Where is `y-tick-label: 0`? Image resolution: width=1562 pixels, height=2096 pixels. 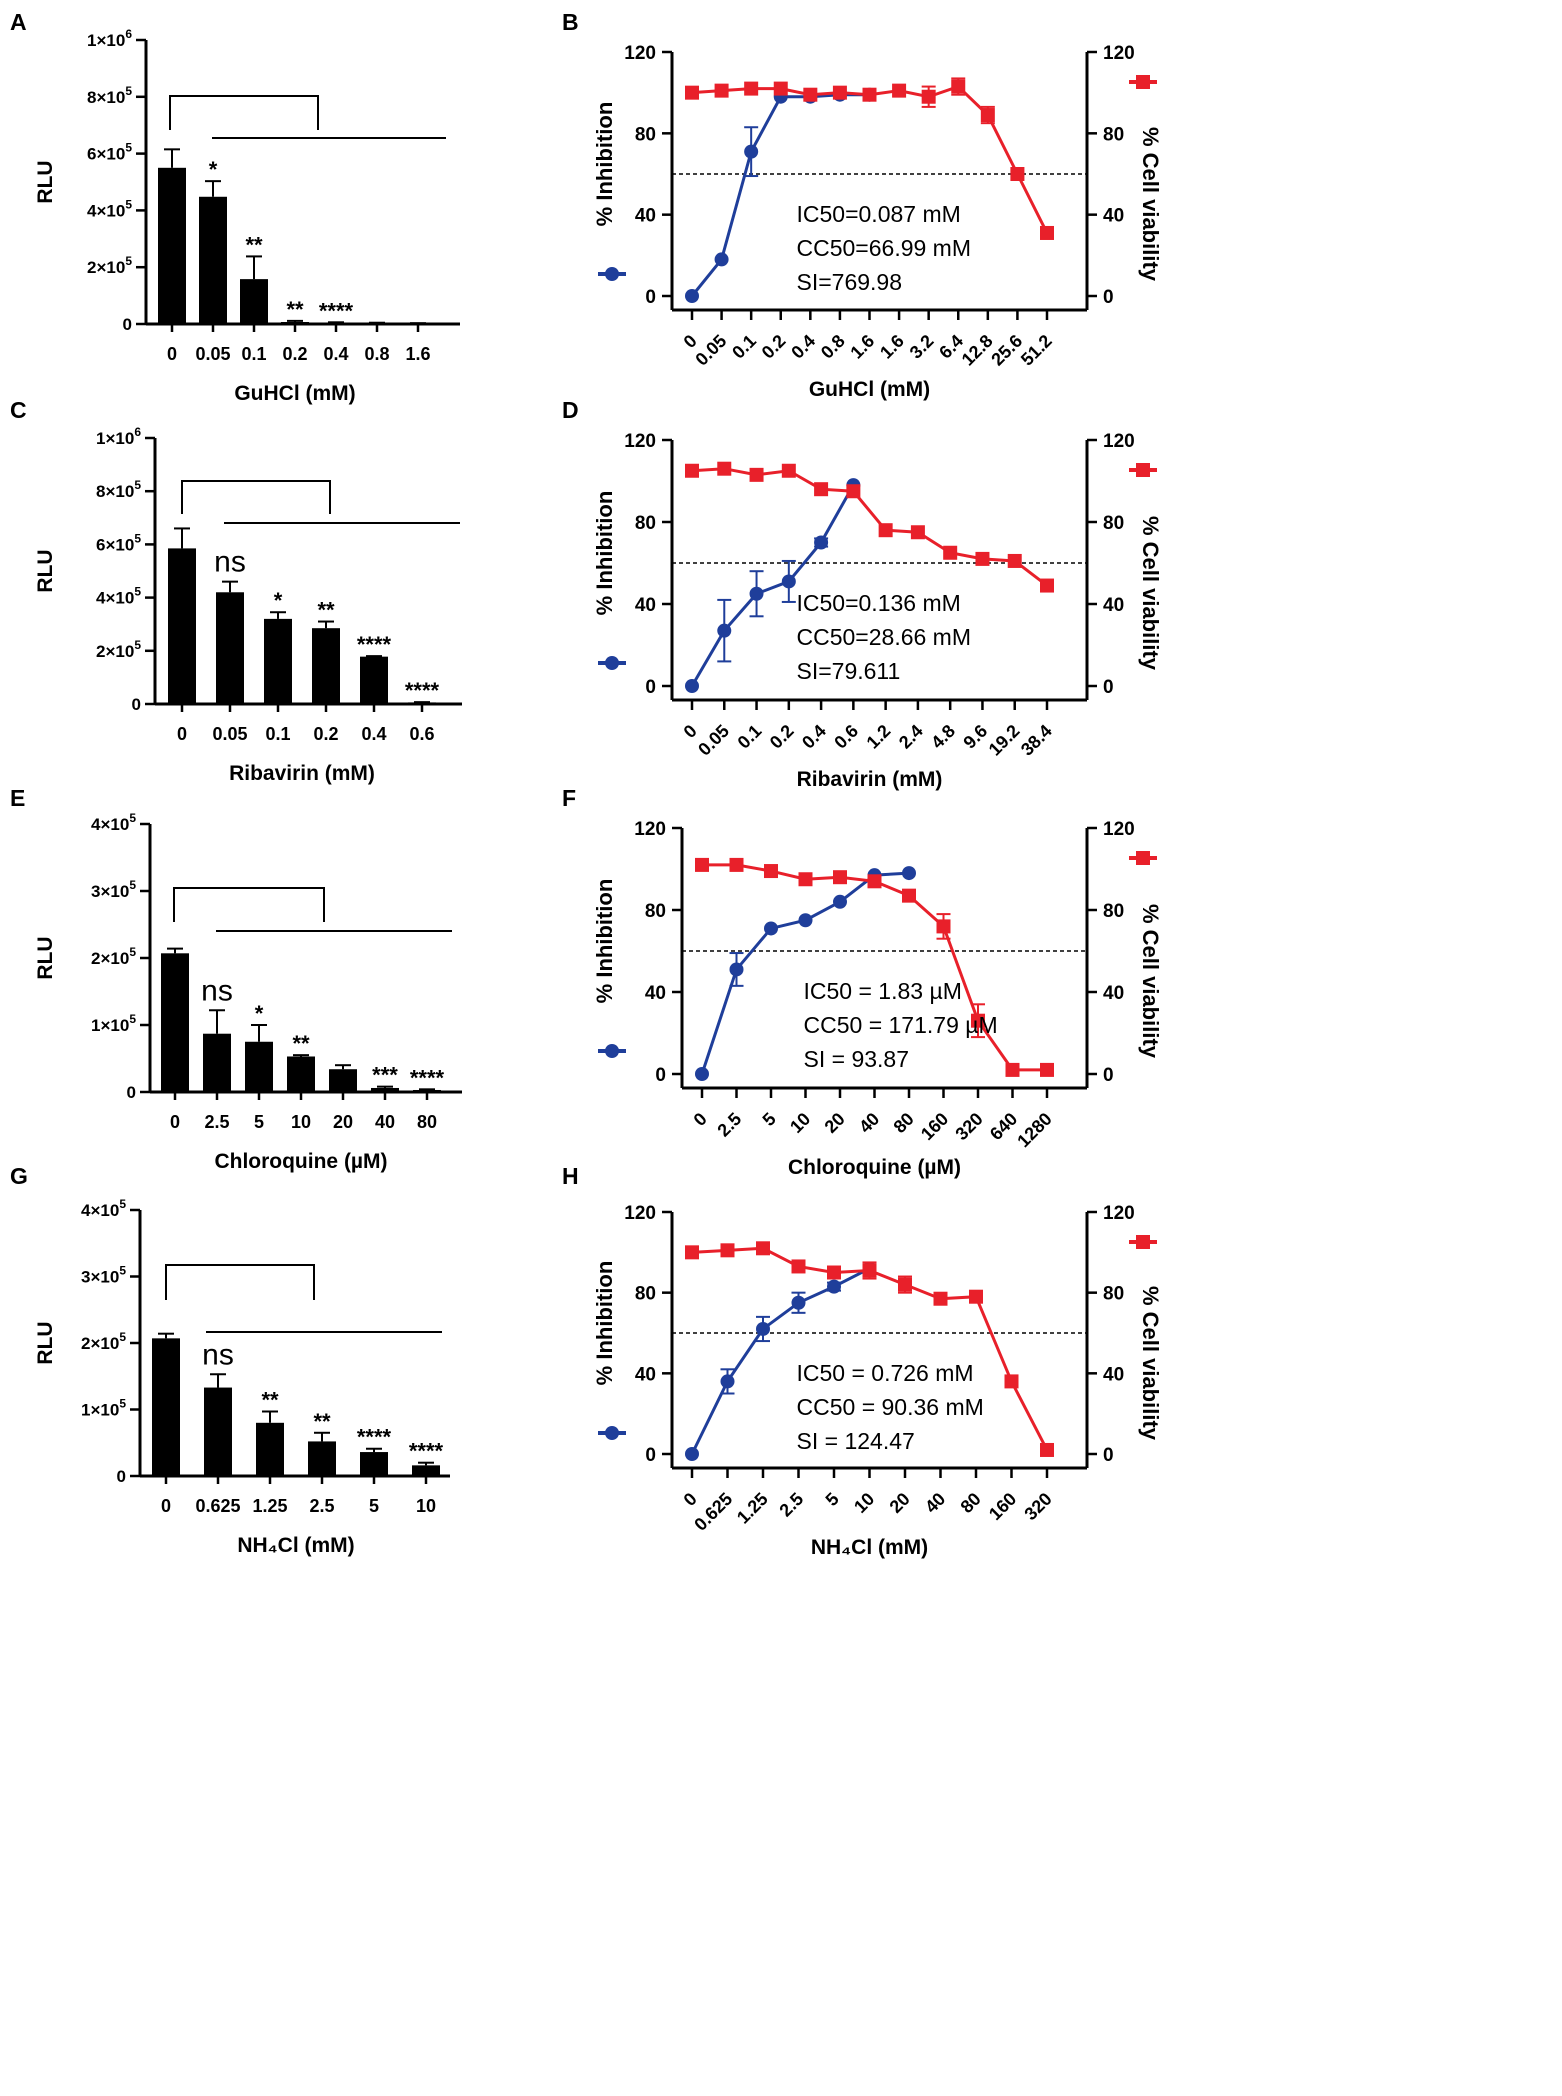 y-tick-label: 0 is located at coordinates (121, 1476).